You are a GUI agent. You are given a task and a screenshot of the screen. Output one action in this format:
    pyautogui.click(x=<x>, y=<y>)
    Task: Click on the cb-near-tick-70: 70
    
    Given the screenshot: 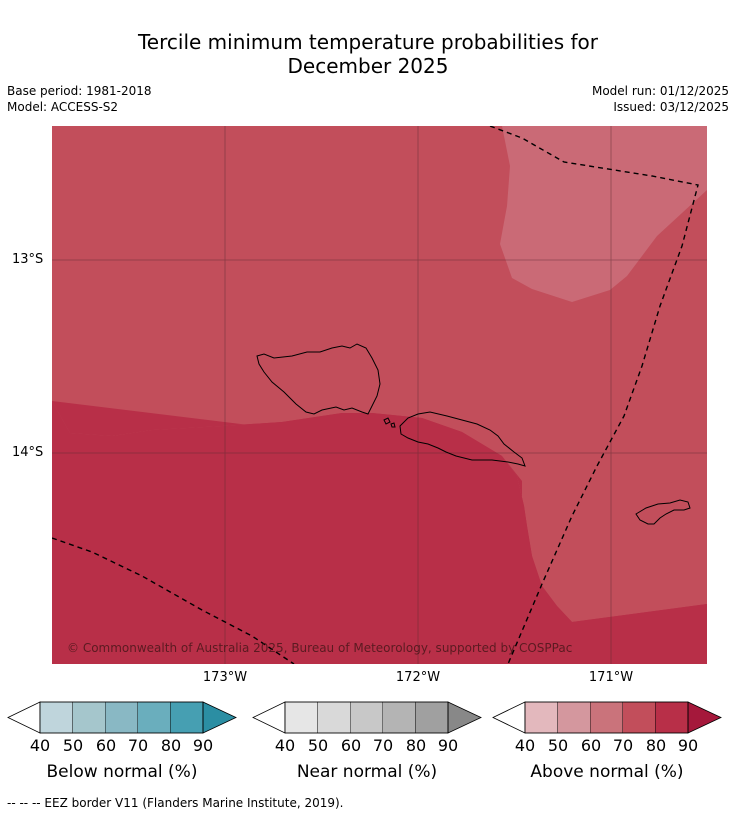 What is the action you would take?
    pyautogui.click(x=383, y=745)
    